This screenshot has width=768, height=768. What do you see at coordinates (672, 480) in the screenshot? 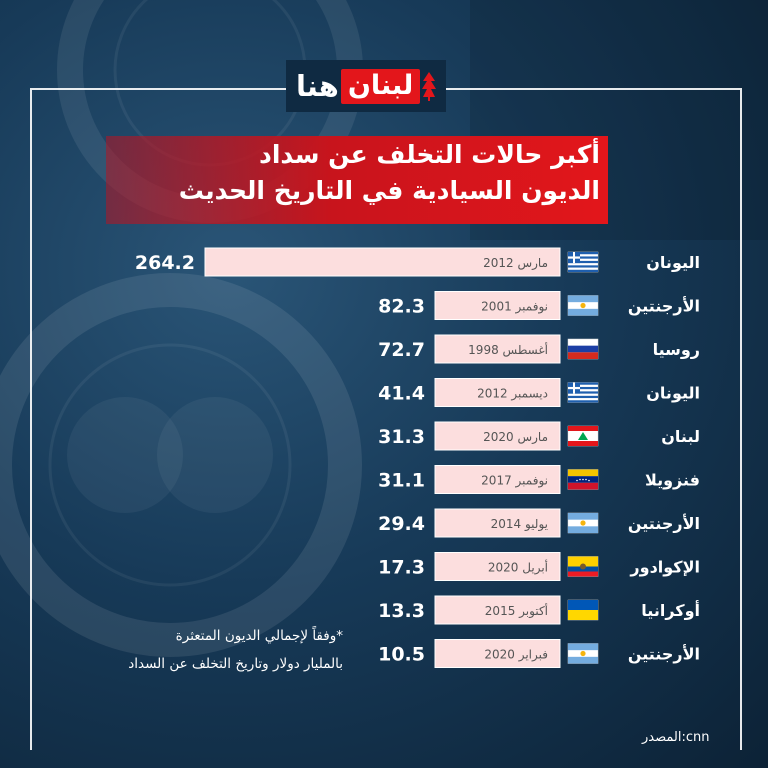
I see `country-label: فنزويلا` at bounding box center [672, 480].